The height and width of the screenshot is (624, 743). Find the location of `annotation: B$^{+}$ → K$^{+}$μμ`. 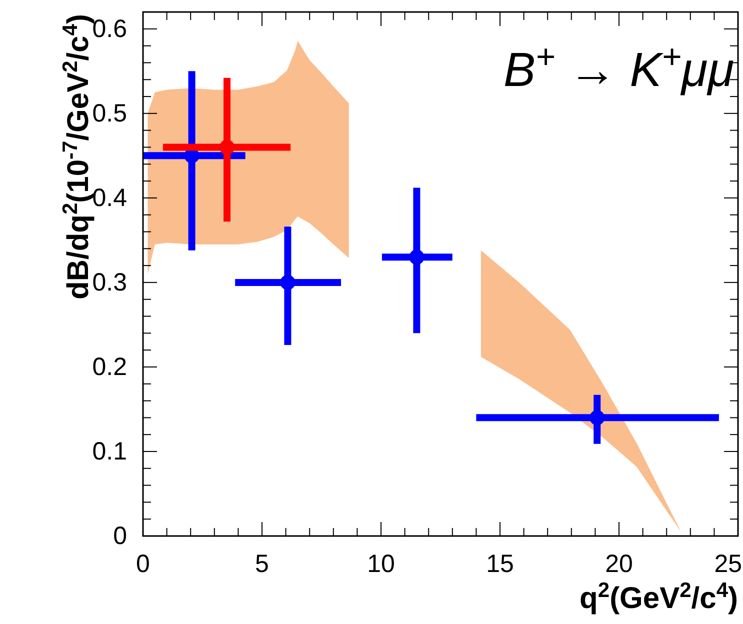

annotation: B$^{+}$ → K$^{+}$μμ is located at coordinates (618, 67).